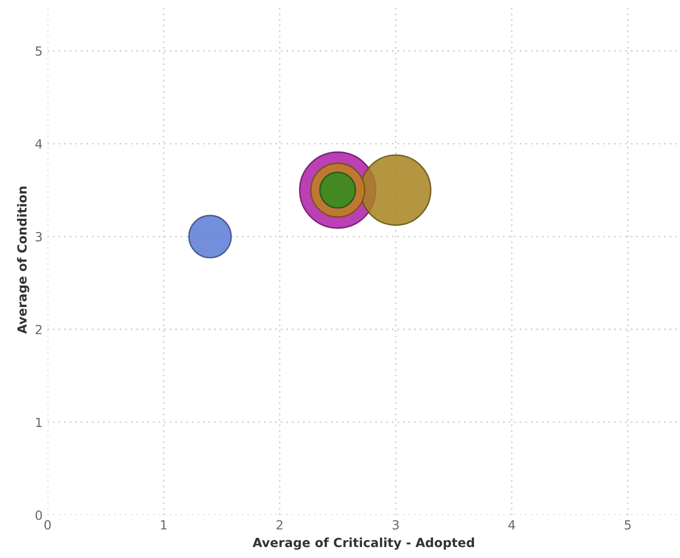 The height and width of the screenshot is (558, 680). What do you see at coordinates (23, 260) in the screenshot?
I see `y-axis-title: Average of Condition` at bounding box center [23, 260].